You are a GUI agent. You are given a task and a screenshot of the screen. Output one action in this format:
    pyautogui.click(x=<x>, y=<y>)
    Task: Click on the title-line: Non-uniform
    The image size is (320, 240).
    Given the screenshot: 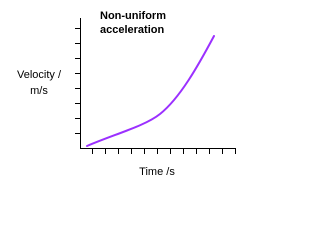 What is the action you would take?
    pyautogui.click(x=133, y=16)
    